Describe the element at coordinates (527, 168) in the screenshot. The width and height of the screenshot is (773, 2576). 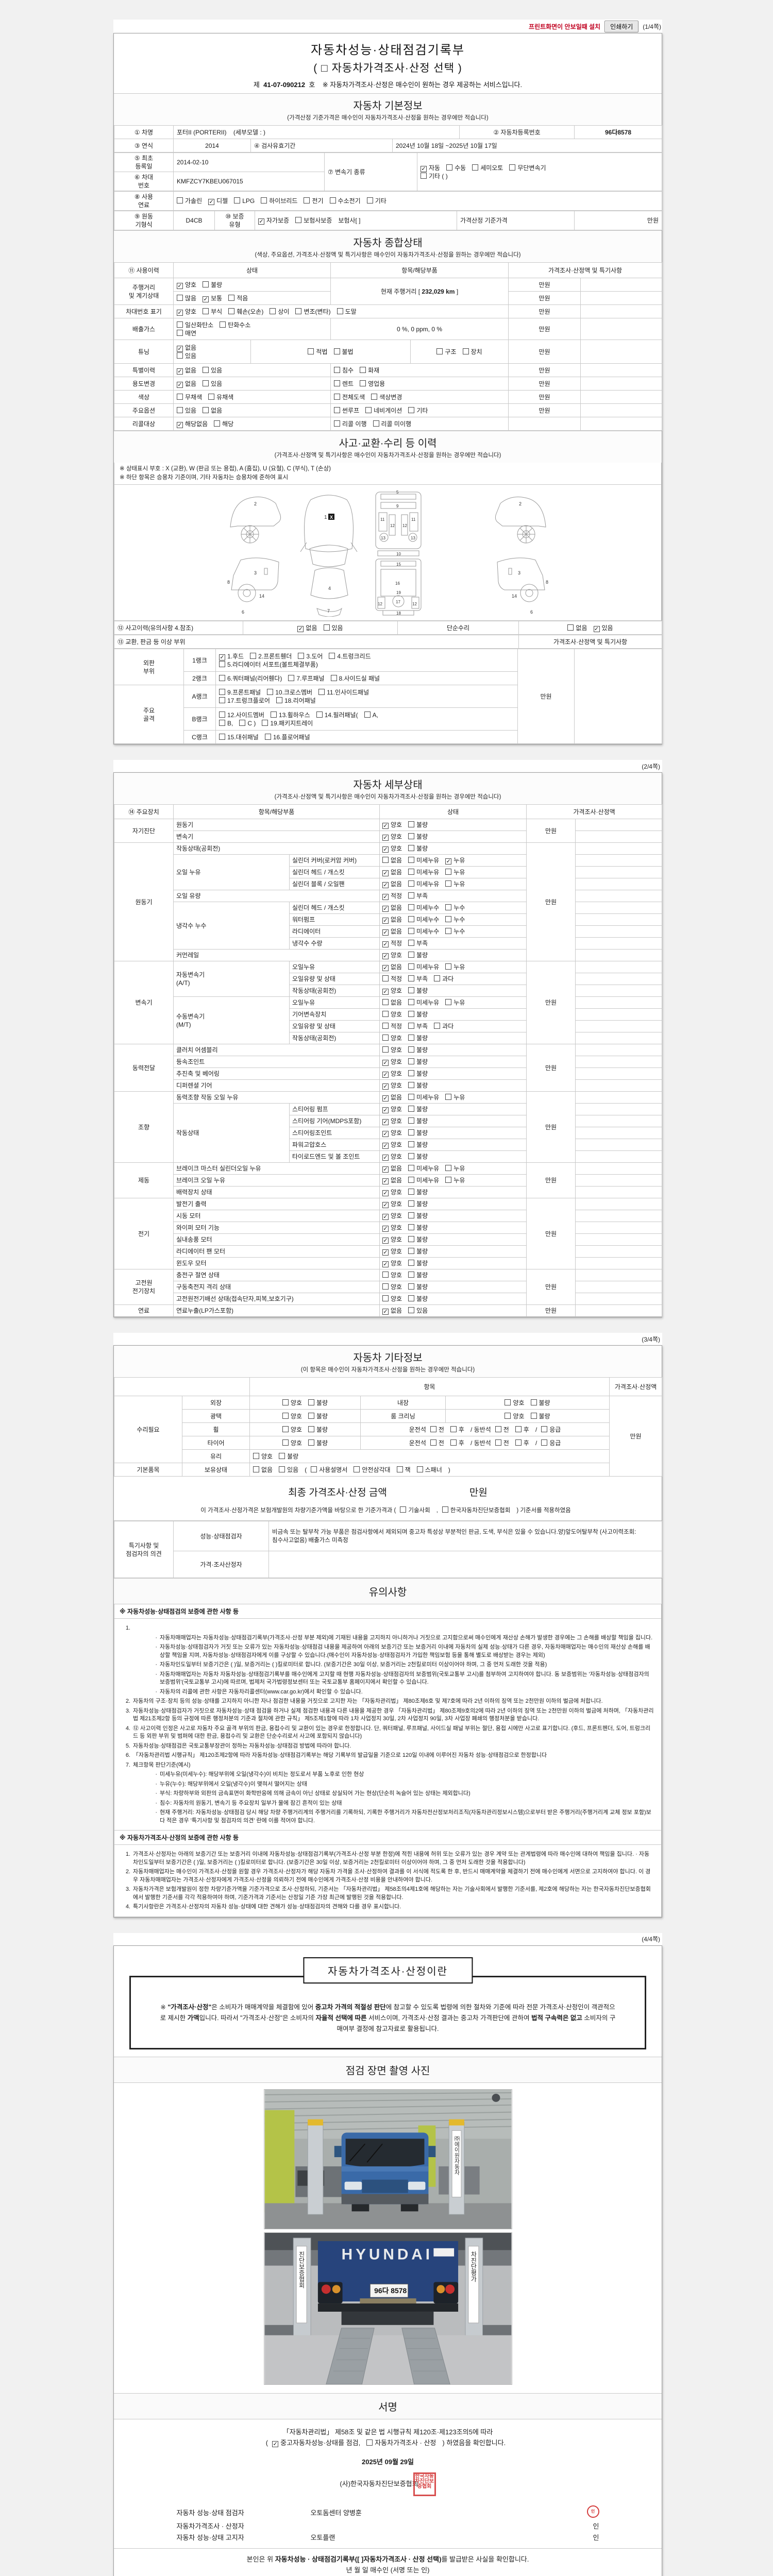
I see `checkbox-option: 무단변속기` at that location.